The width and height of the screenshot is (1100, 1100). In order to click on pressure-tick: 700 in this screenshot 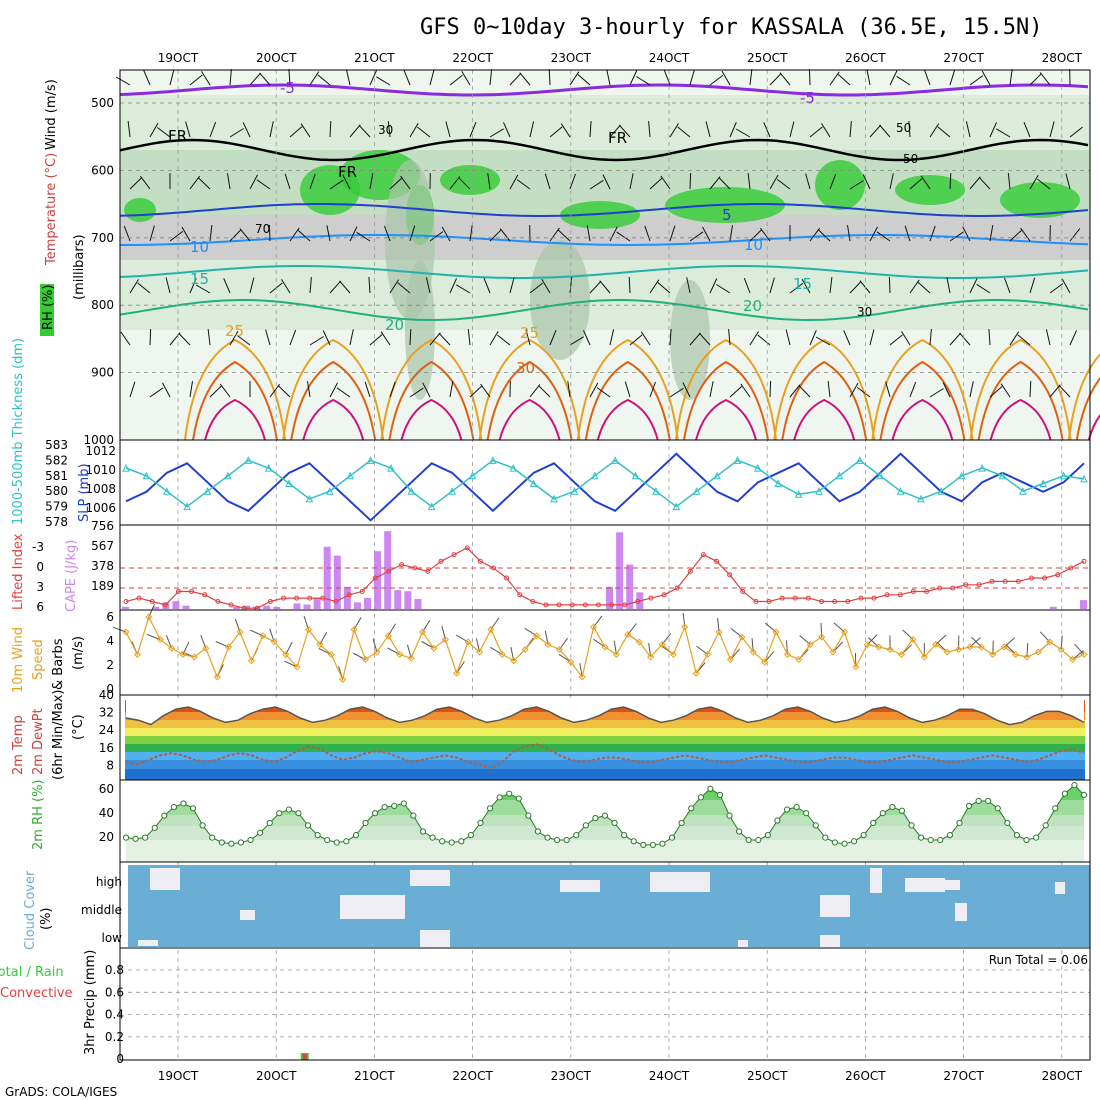, I will do `click(102, 238)`.